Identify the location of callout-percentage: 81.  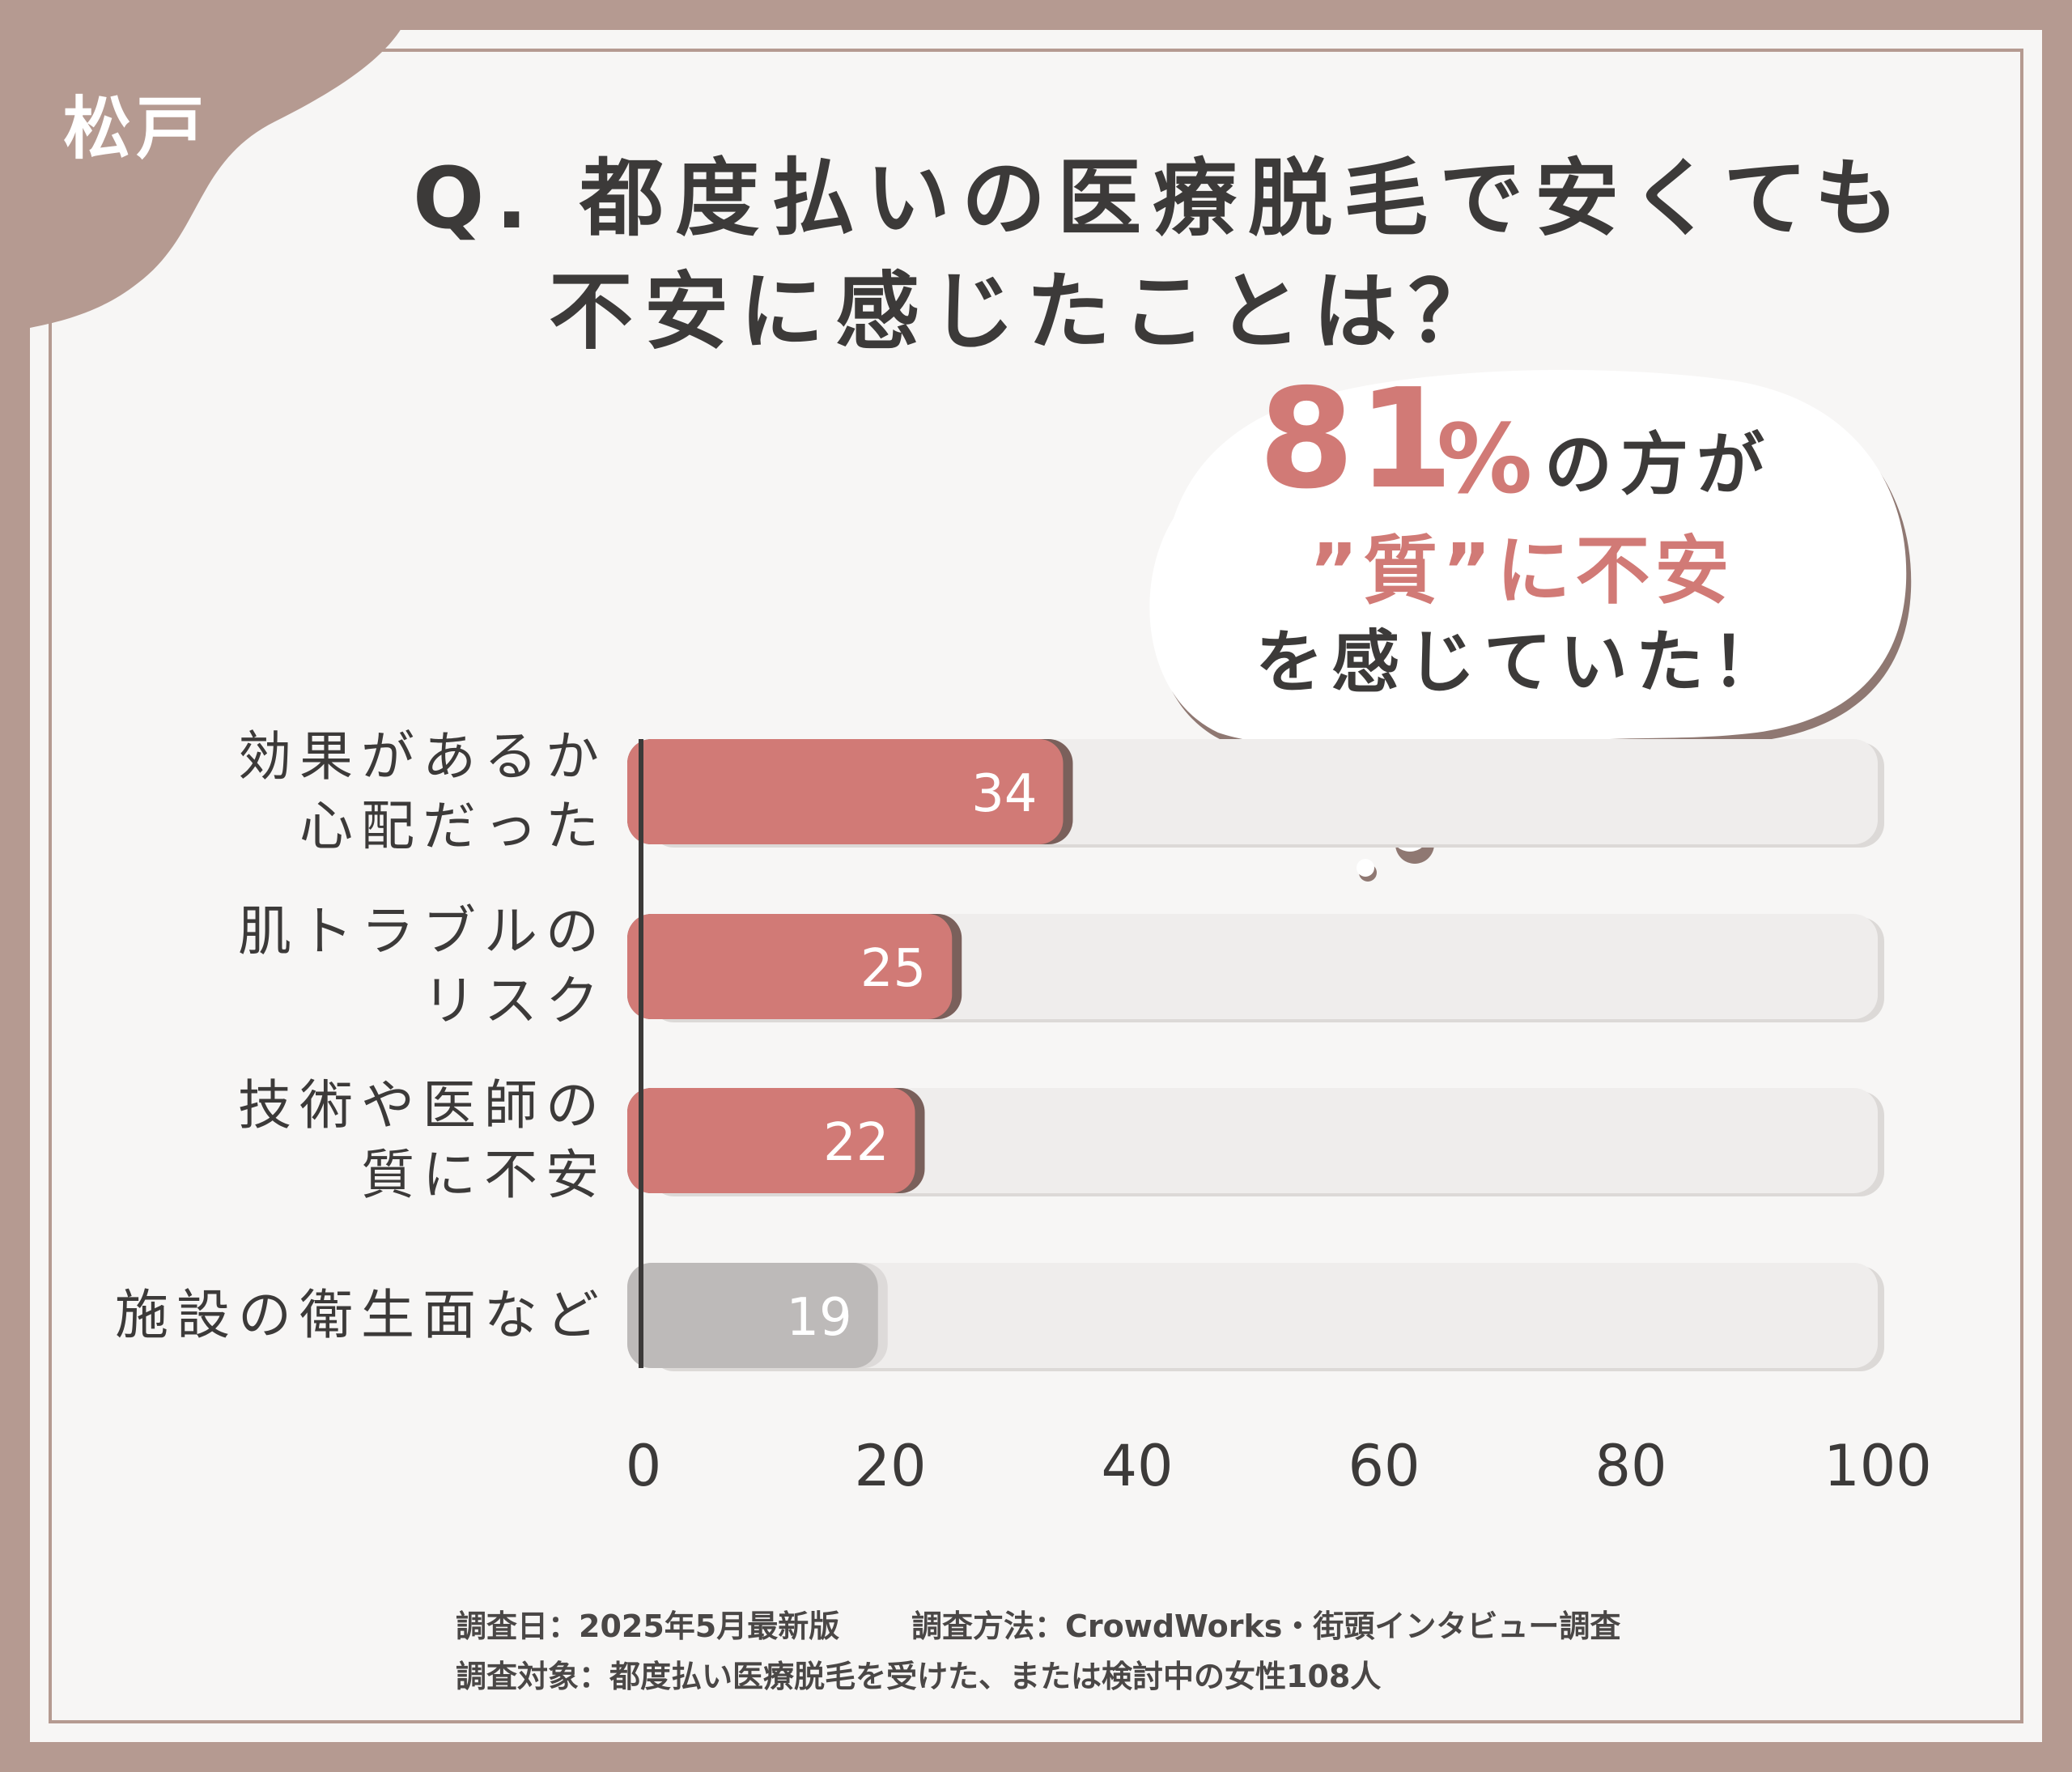
(1358, 440).